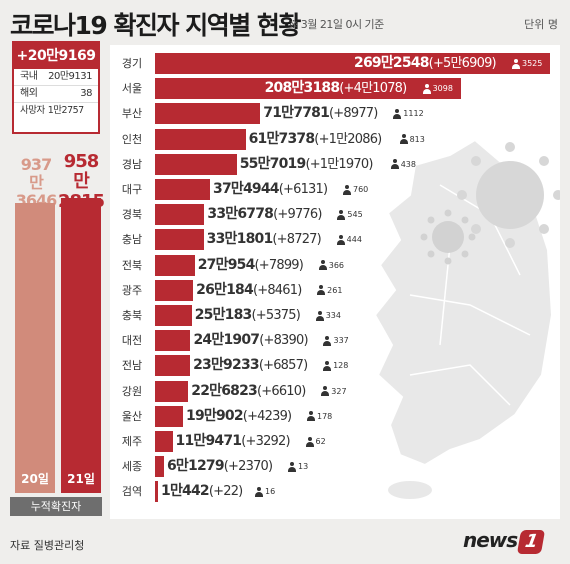 This screenshot has height=564, width=570. Describe the element at coordinates (132, 265) in the screenshot. I see `region-label: 전북` at that location.